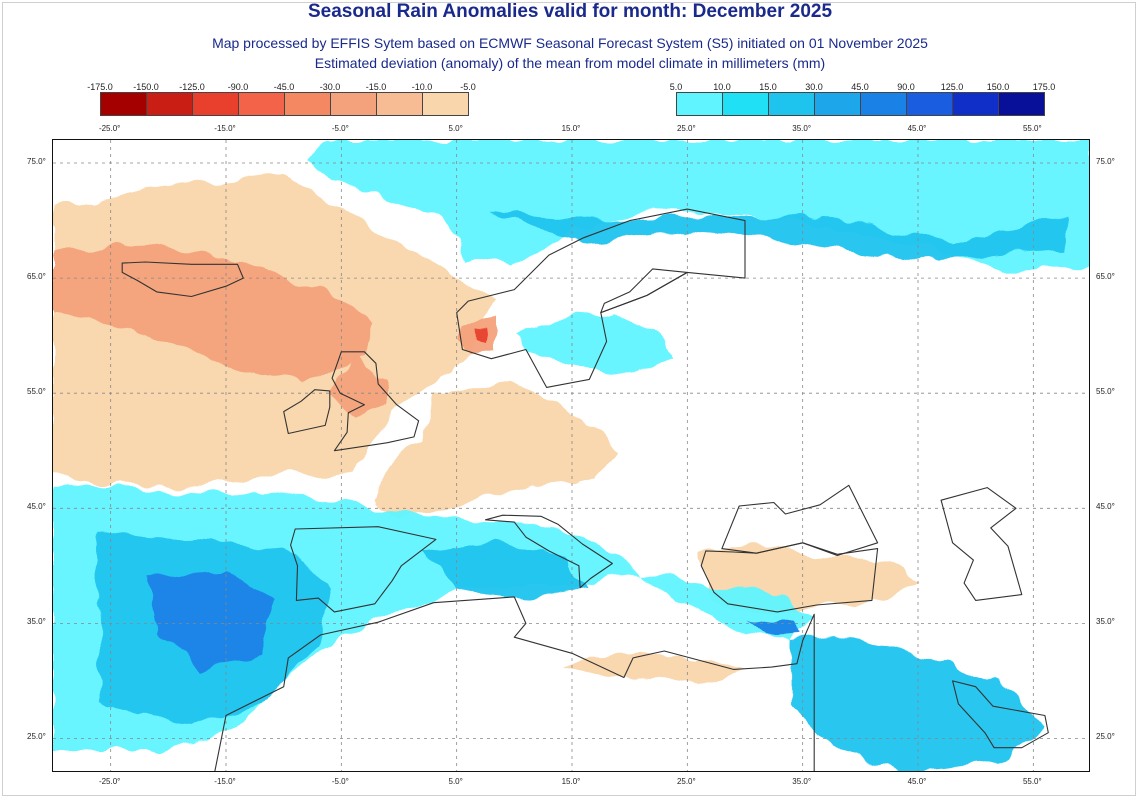 The height and width of the screenshot is (800, 1140). What do you see at coordinates (571, 128) in the screenshot?
I see `top-lon-label: 15.0°` at bounding box center [571, 128].